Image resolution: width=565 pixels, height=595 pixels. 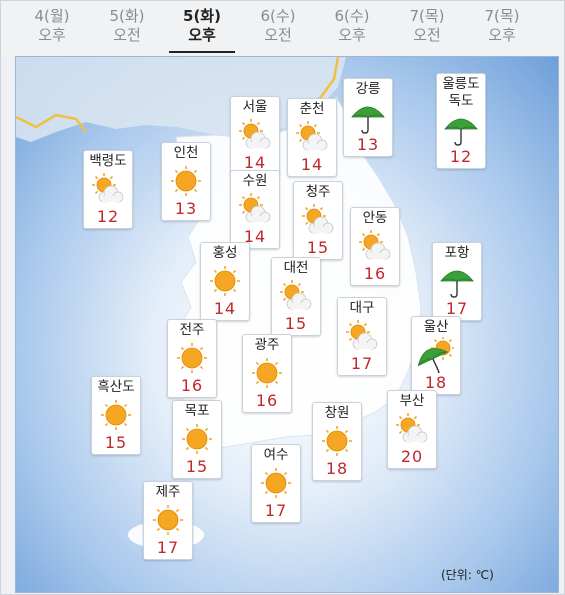 I want to click on unit-label: (단위: ℃), so click(x=467, y=575).